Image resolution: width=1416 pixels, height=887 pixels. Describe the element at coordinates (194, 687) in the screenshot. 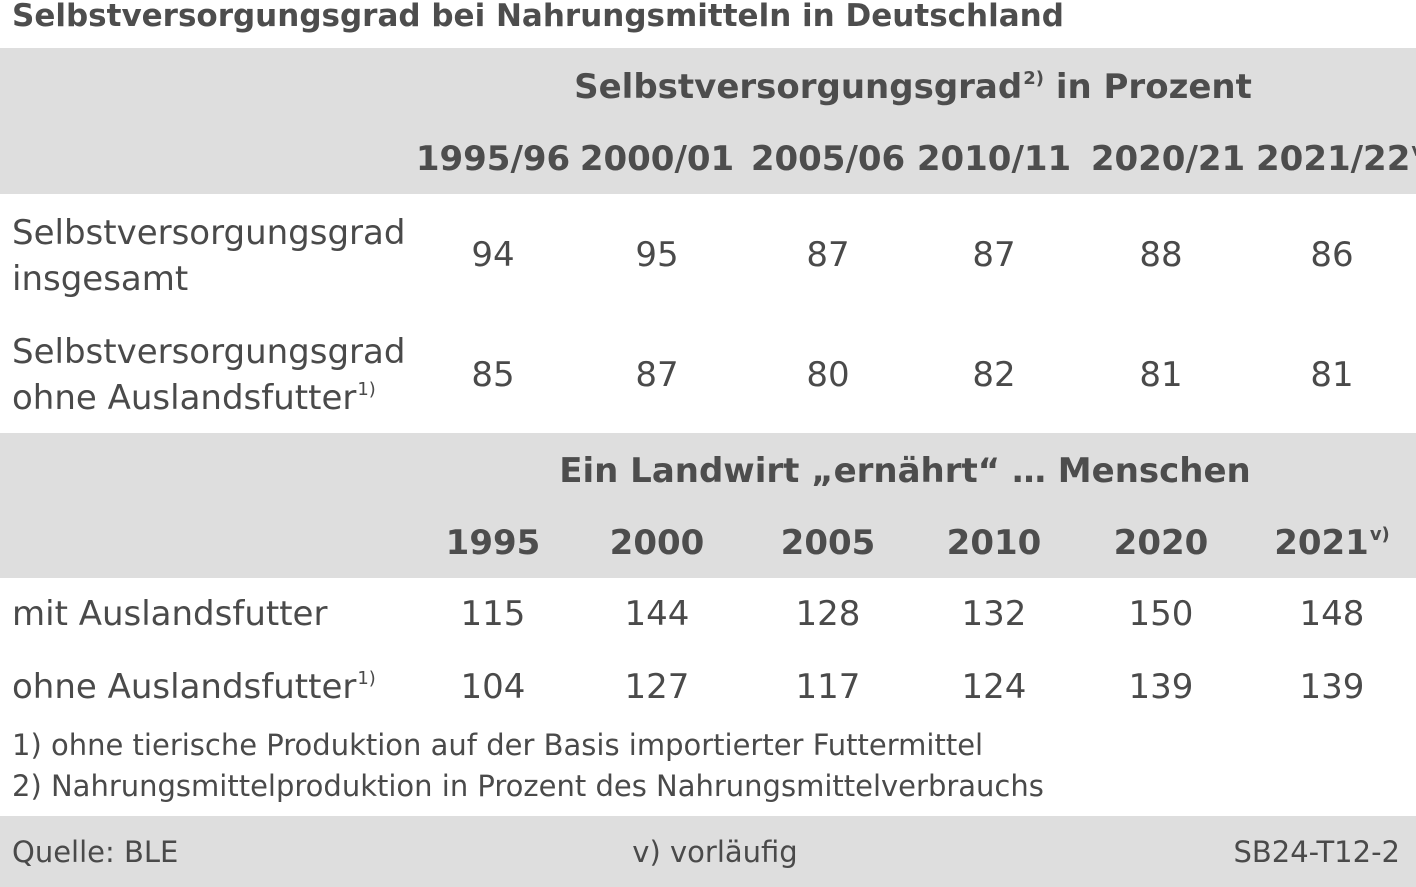

I see `section2-row-label: ohne Auslandsfutter1)` at that location.